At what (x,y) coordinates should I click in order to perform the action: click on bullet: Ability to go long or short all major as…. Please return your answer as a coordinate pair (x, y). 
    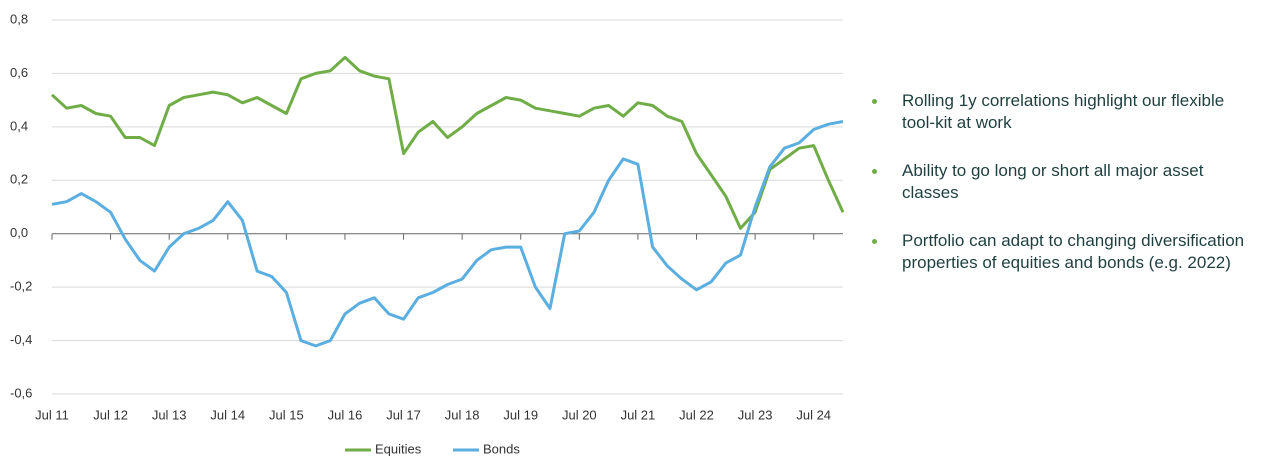
    Looking at the image, I should click on (1060, 182).